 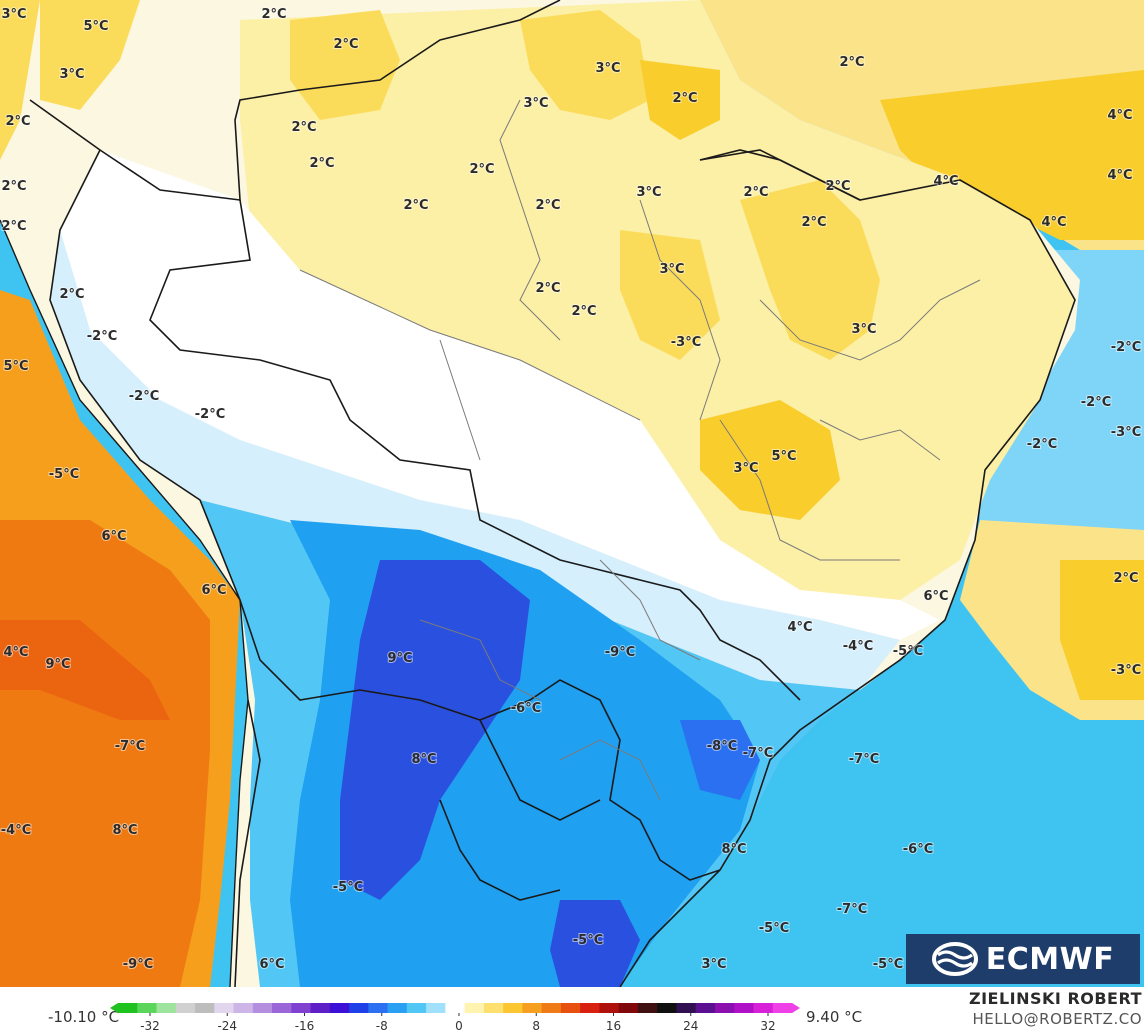 I want to click on author-credit: ZIELINSKI ROBERT, so click(x=1055, y=998).